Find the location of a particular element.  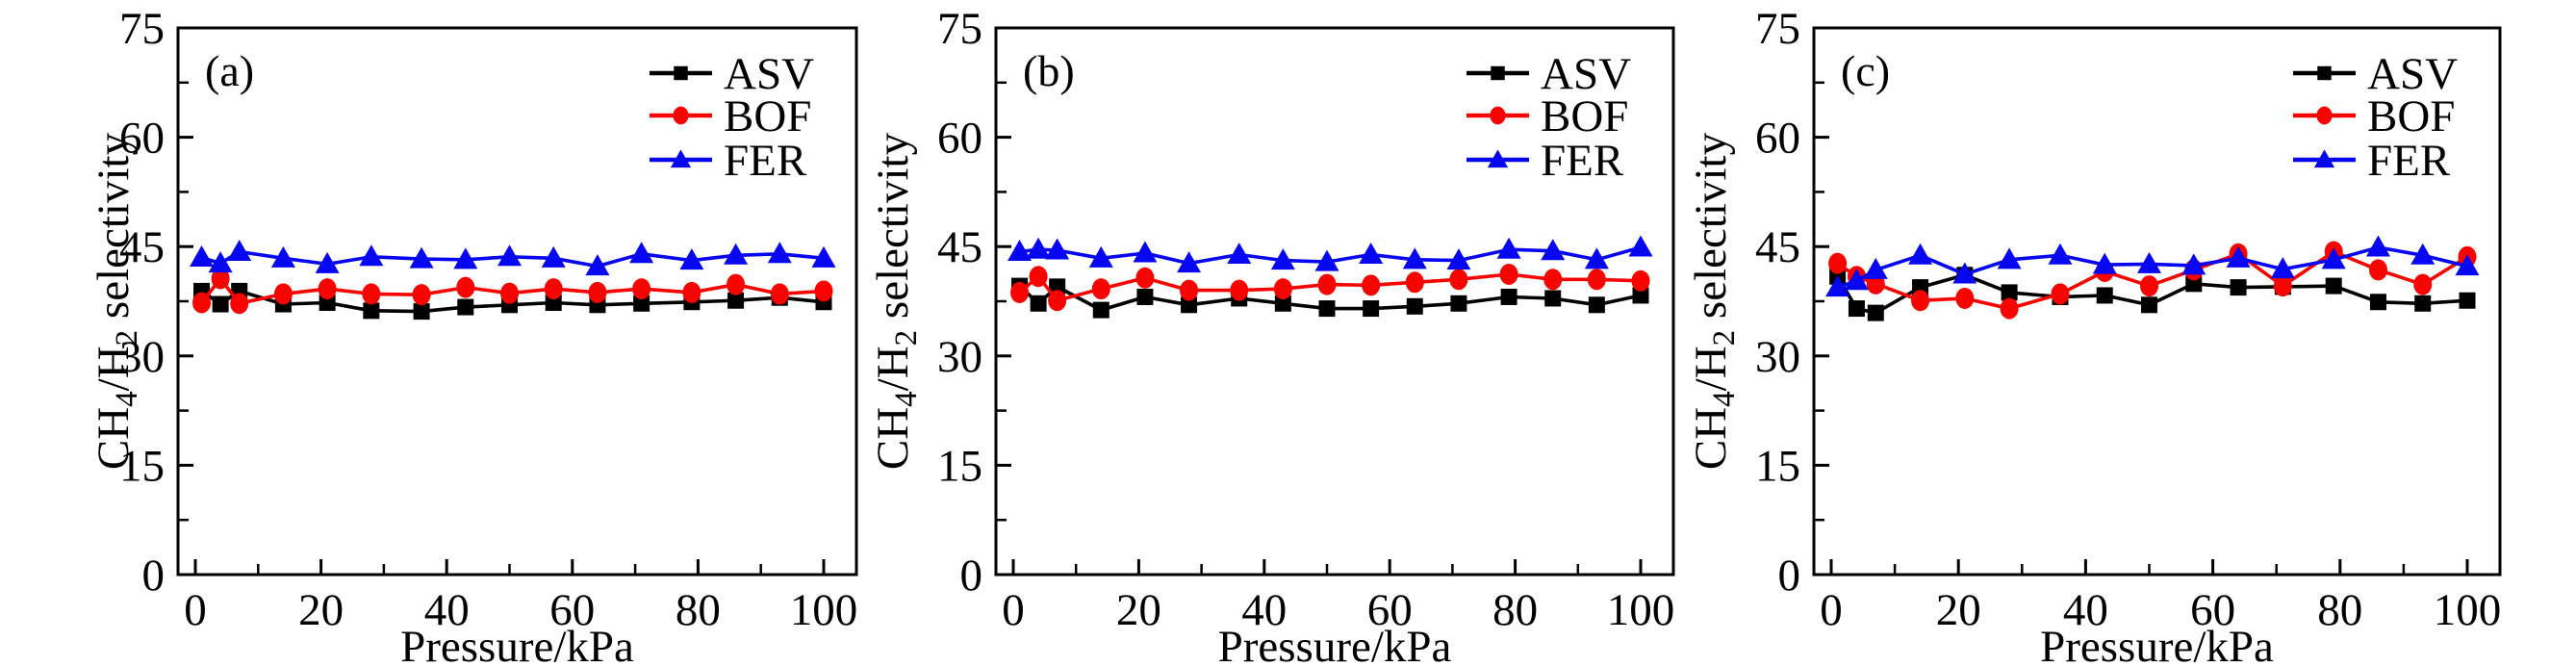

legend-item-asv: ASV is located at coordinates (2375, 74).